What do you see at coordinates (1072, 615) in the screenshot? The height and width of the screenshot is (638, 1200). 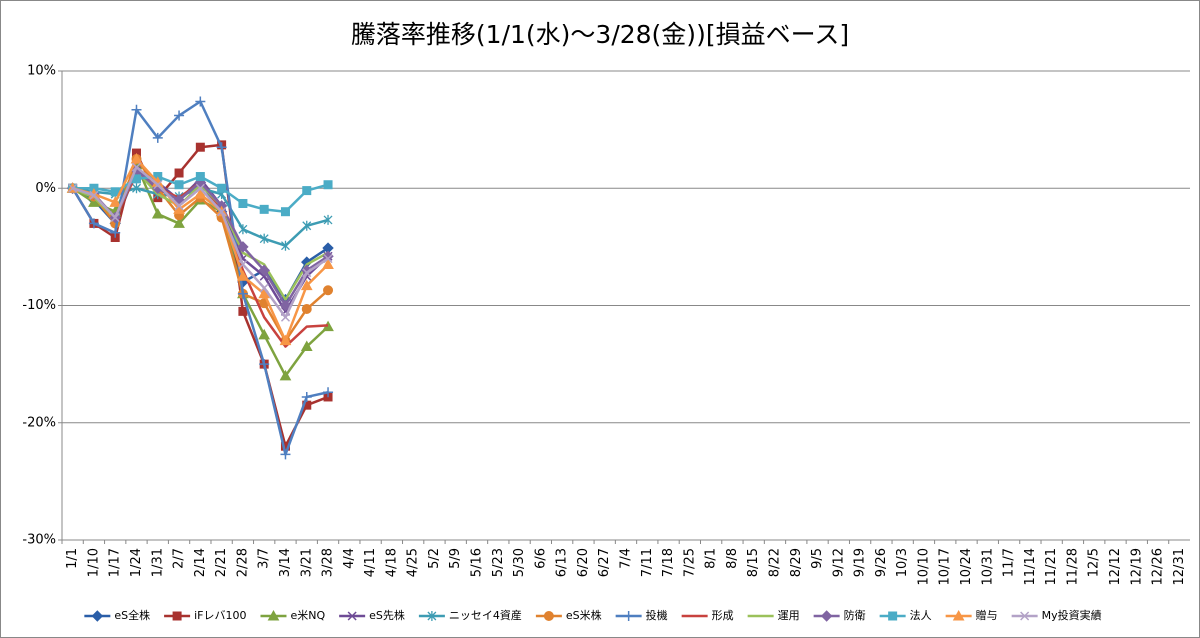 I see `legend-label: My投資実績` at bounding box center [1072, 615].